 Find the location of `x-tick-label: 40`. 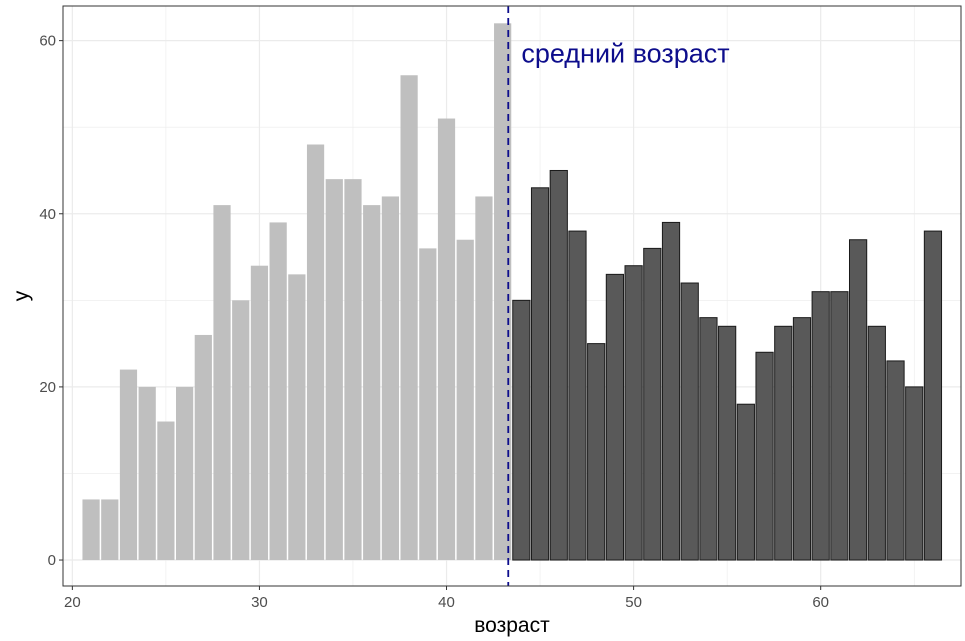

x-tick-label: 40 is located at coordinates (446, 602).